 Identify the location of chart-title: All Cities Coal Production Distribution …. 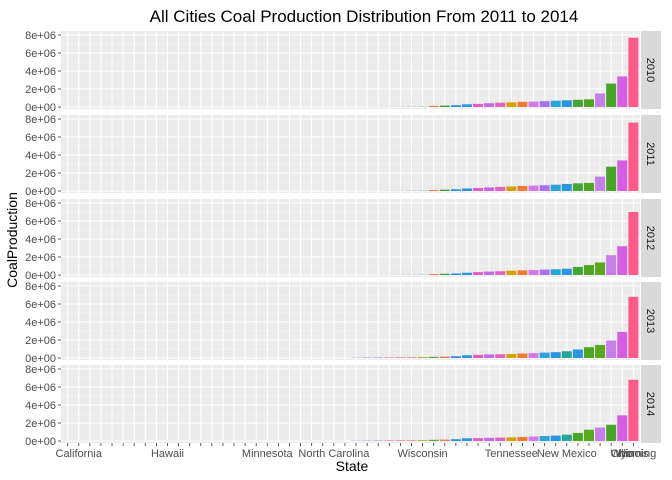
(364, 16).